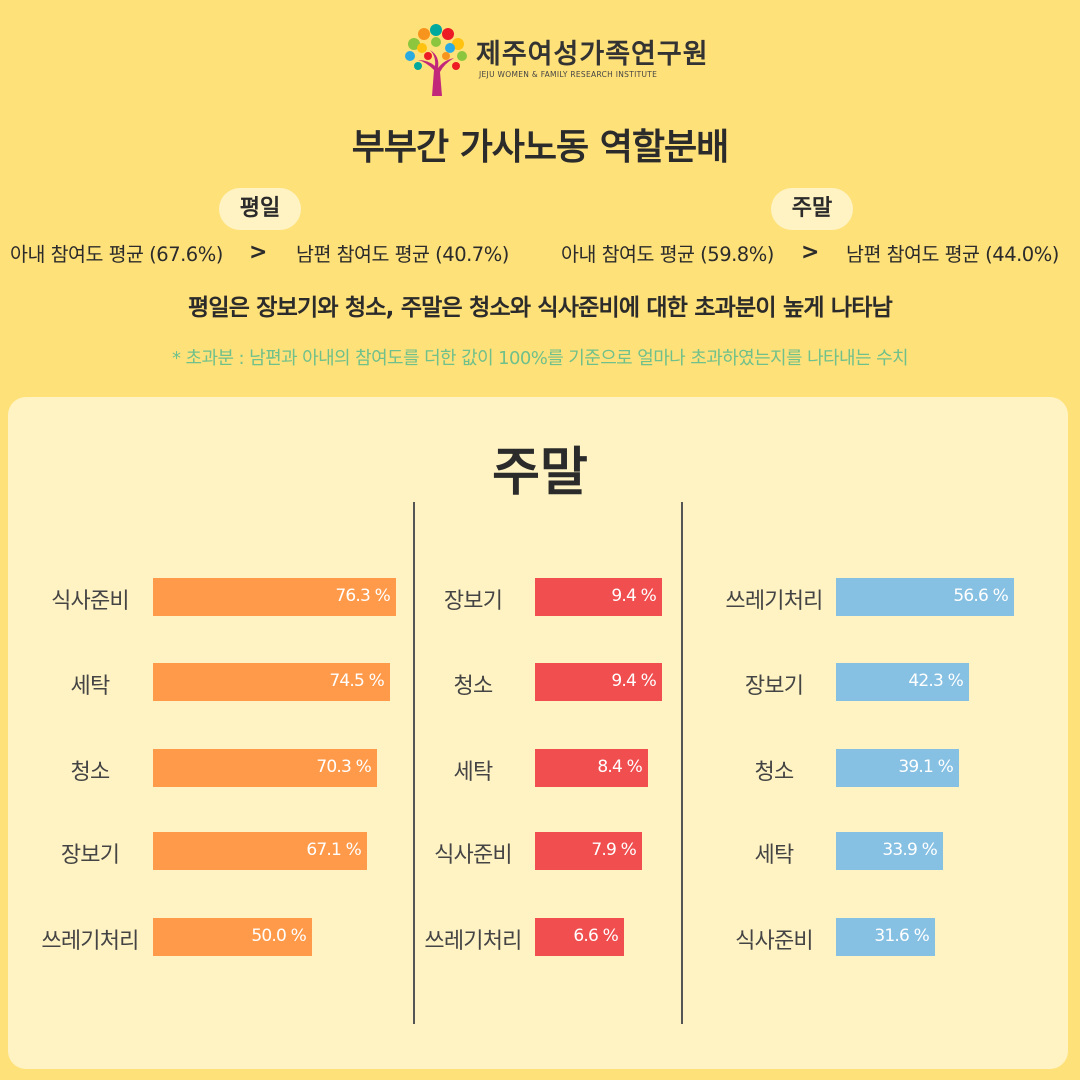 The width and height of the screenshot is (1080, 1080). What do you see at coordinates (232, 937) in the screenshot?
I see `bar: 50.0 %` at bounding box center [232, 937].